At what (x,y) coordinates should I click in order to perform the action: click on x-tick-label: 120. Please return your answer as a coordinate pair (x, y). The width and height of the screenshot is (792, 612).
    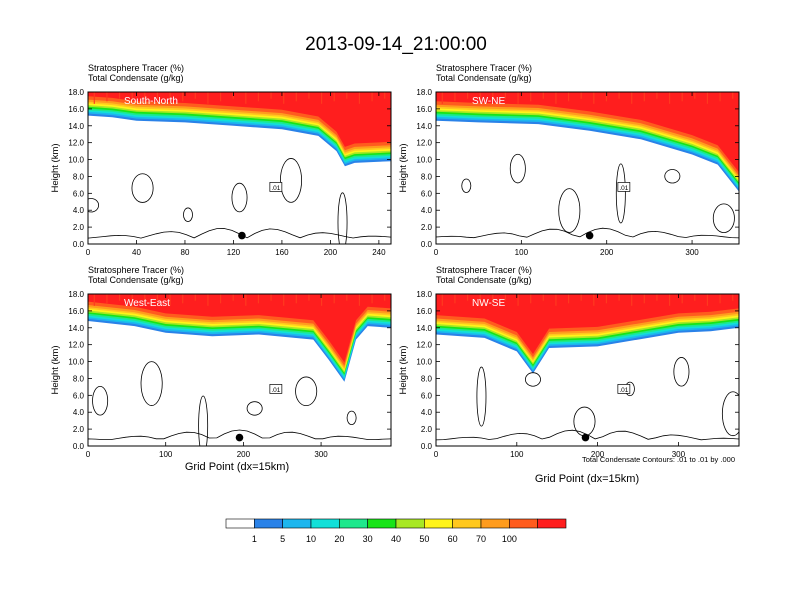
    Looking at the image, I should click on (234, 252).